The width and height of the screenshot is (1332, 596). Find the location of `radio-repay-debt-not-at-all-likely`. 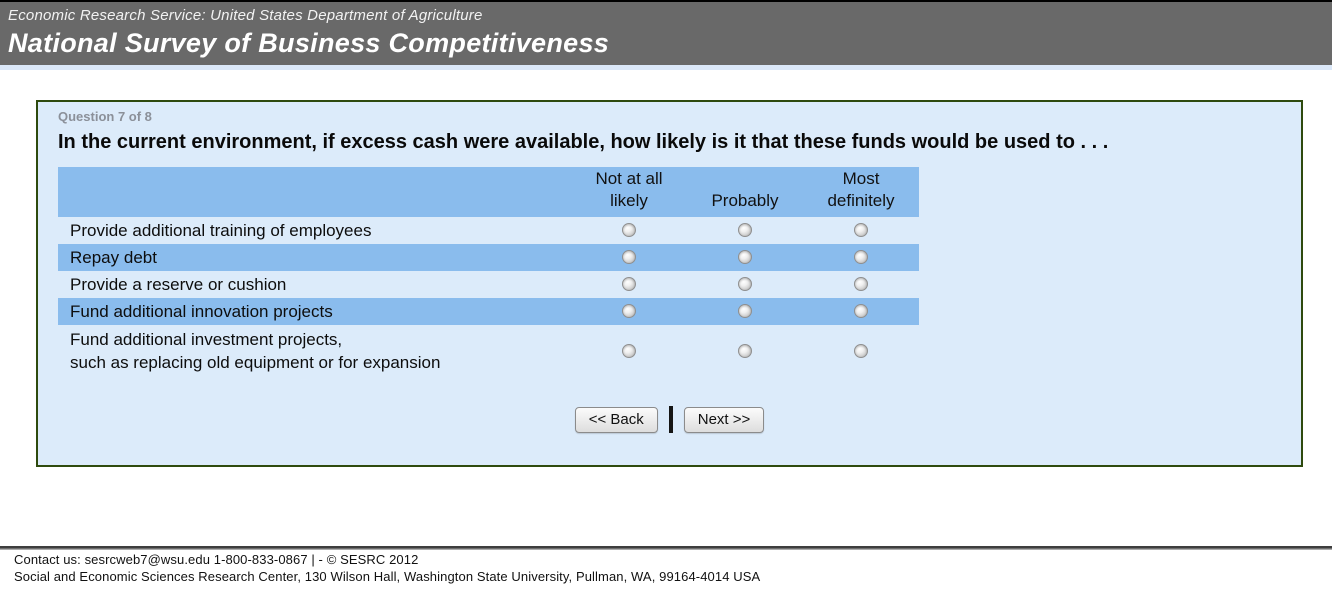

radio-repay-debt-not-at-all-likely is located at coordinates (629, 257).